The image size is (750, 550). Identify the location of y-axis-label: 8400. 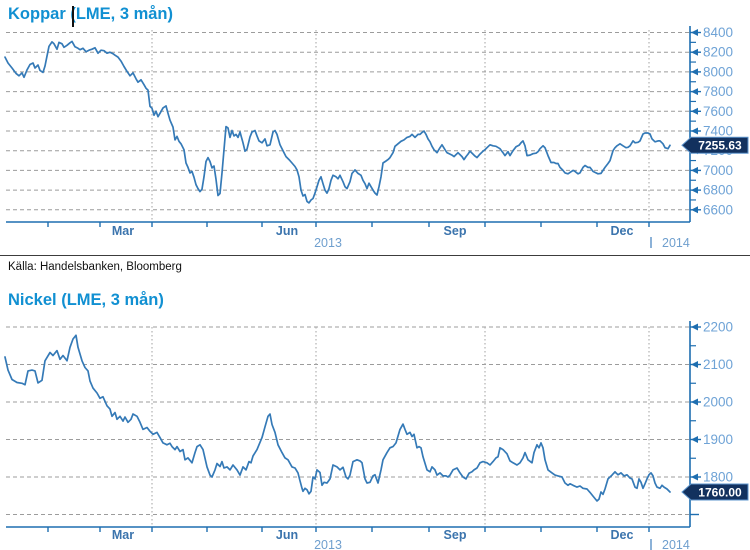
(718, 32).